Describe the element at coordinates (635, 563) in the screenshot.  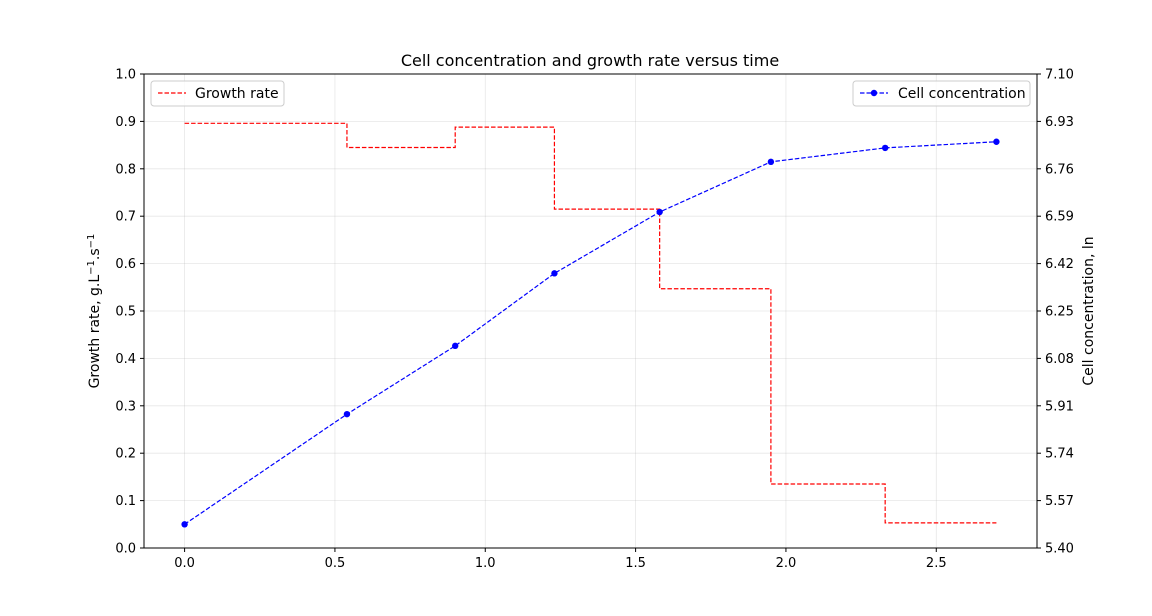
I see `x-tick-label: 1.5` at that location.